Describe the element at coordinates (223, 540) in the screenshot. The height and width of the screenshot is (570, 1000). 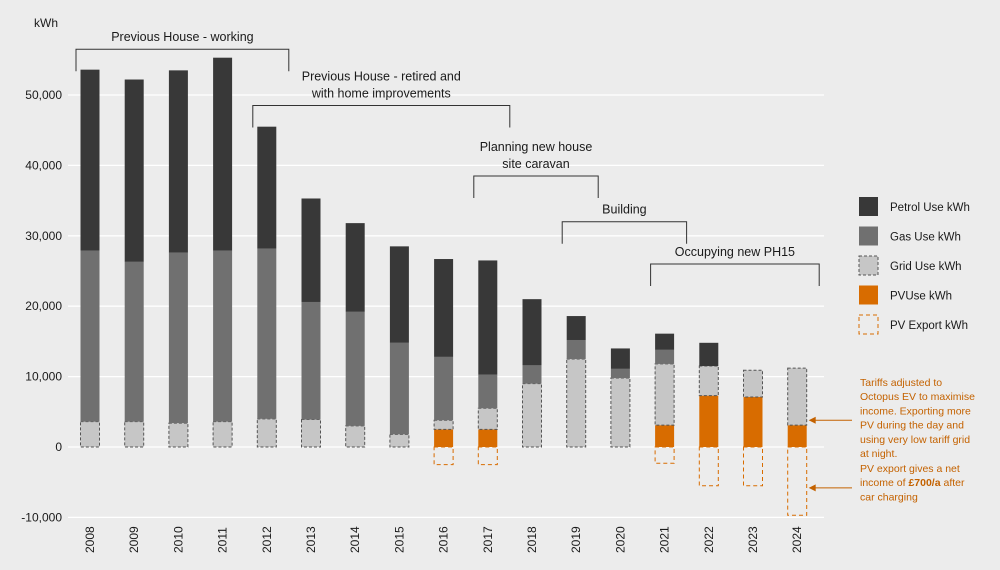
I see `x-tick-label: 2011` at that location.